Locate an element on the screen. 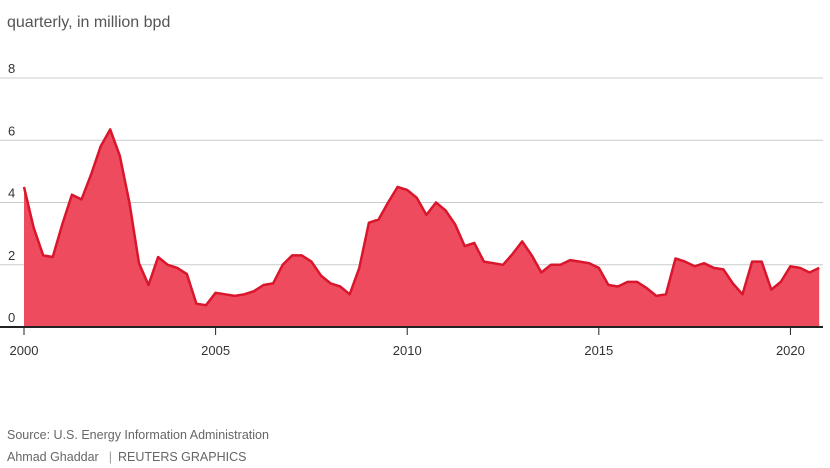  x-tick-label-2005: 2005 is located at coordinates (215, 350).